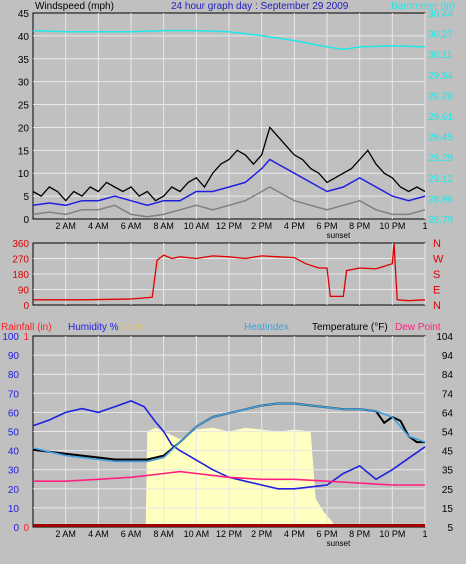  I want to click on temperature-y-tick-label: 15, so click(448, 509).